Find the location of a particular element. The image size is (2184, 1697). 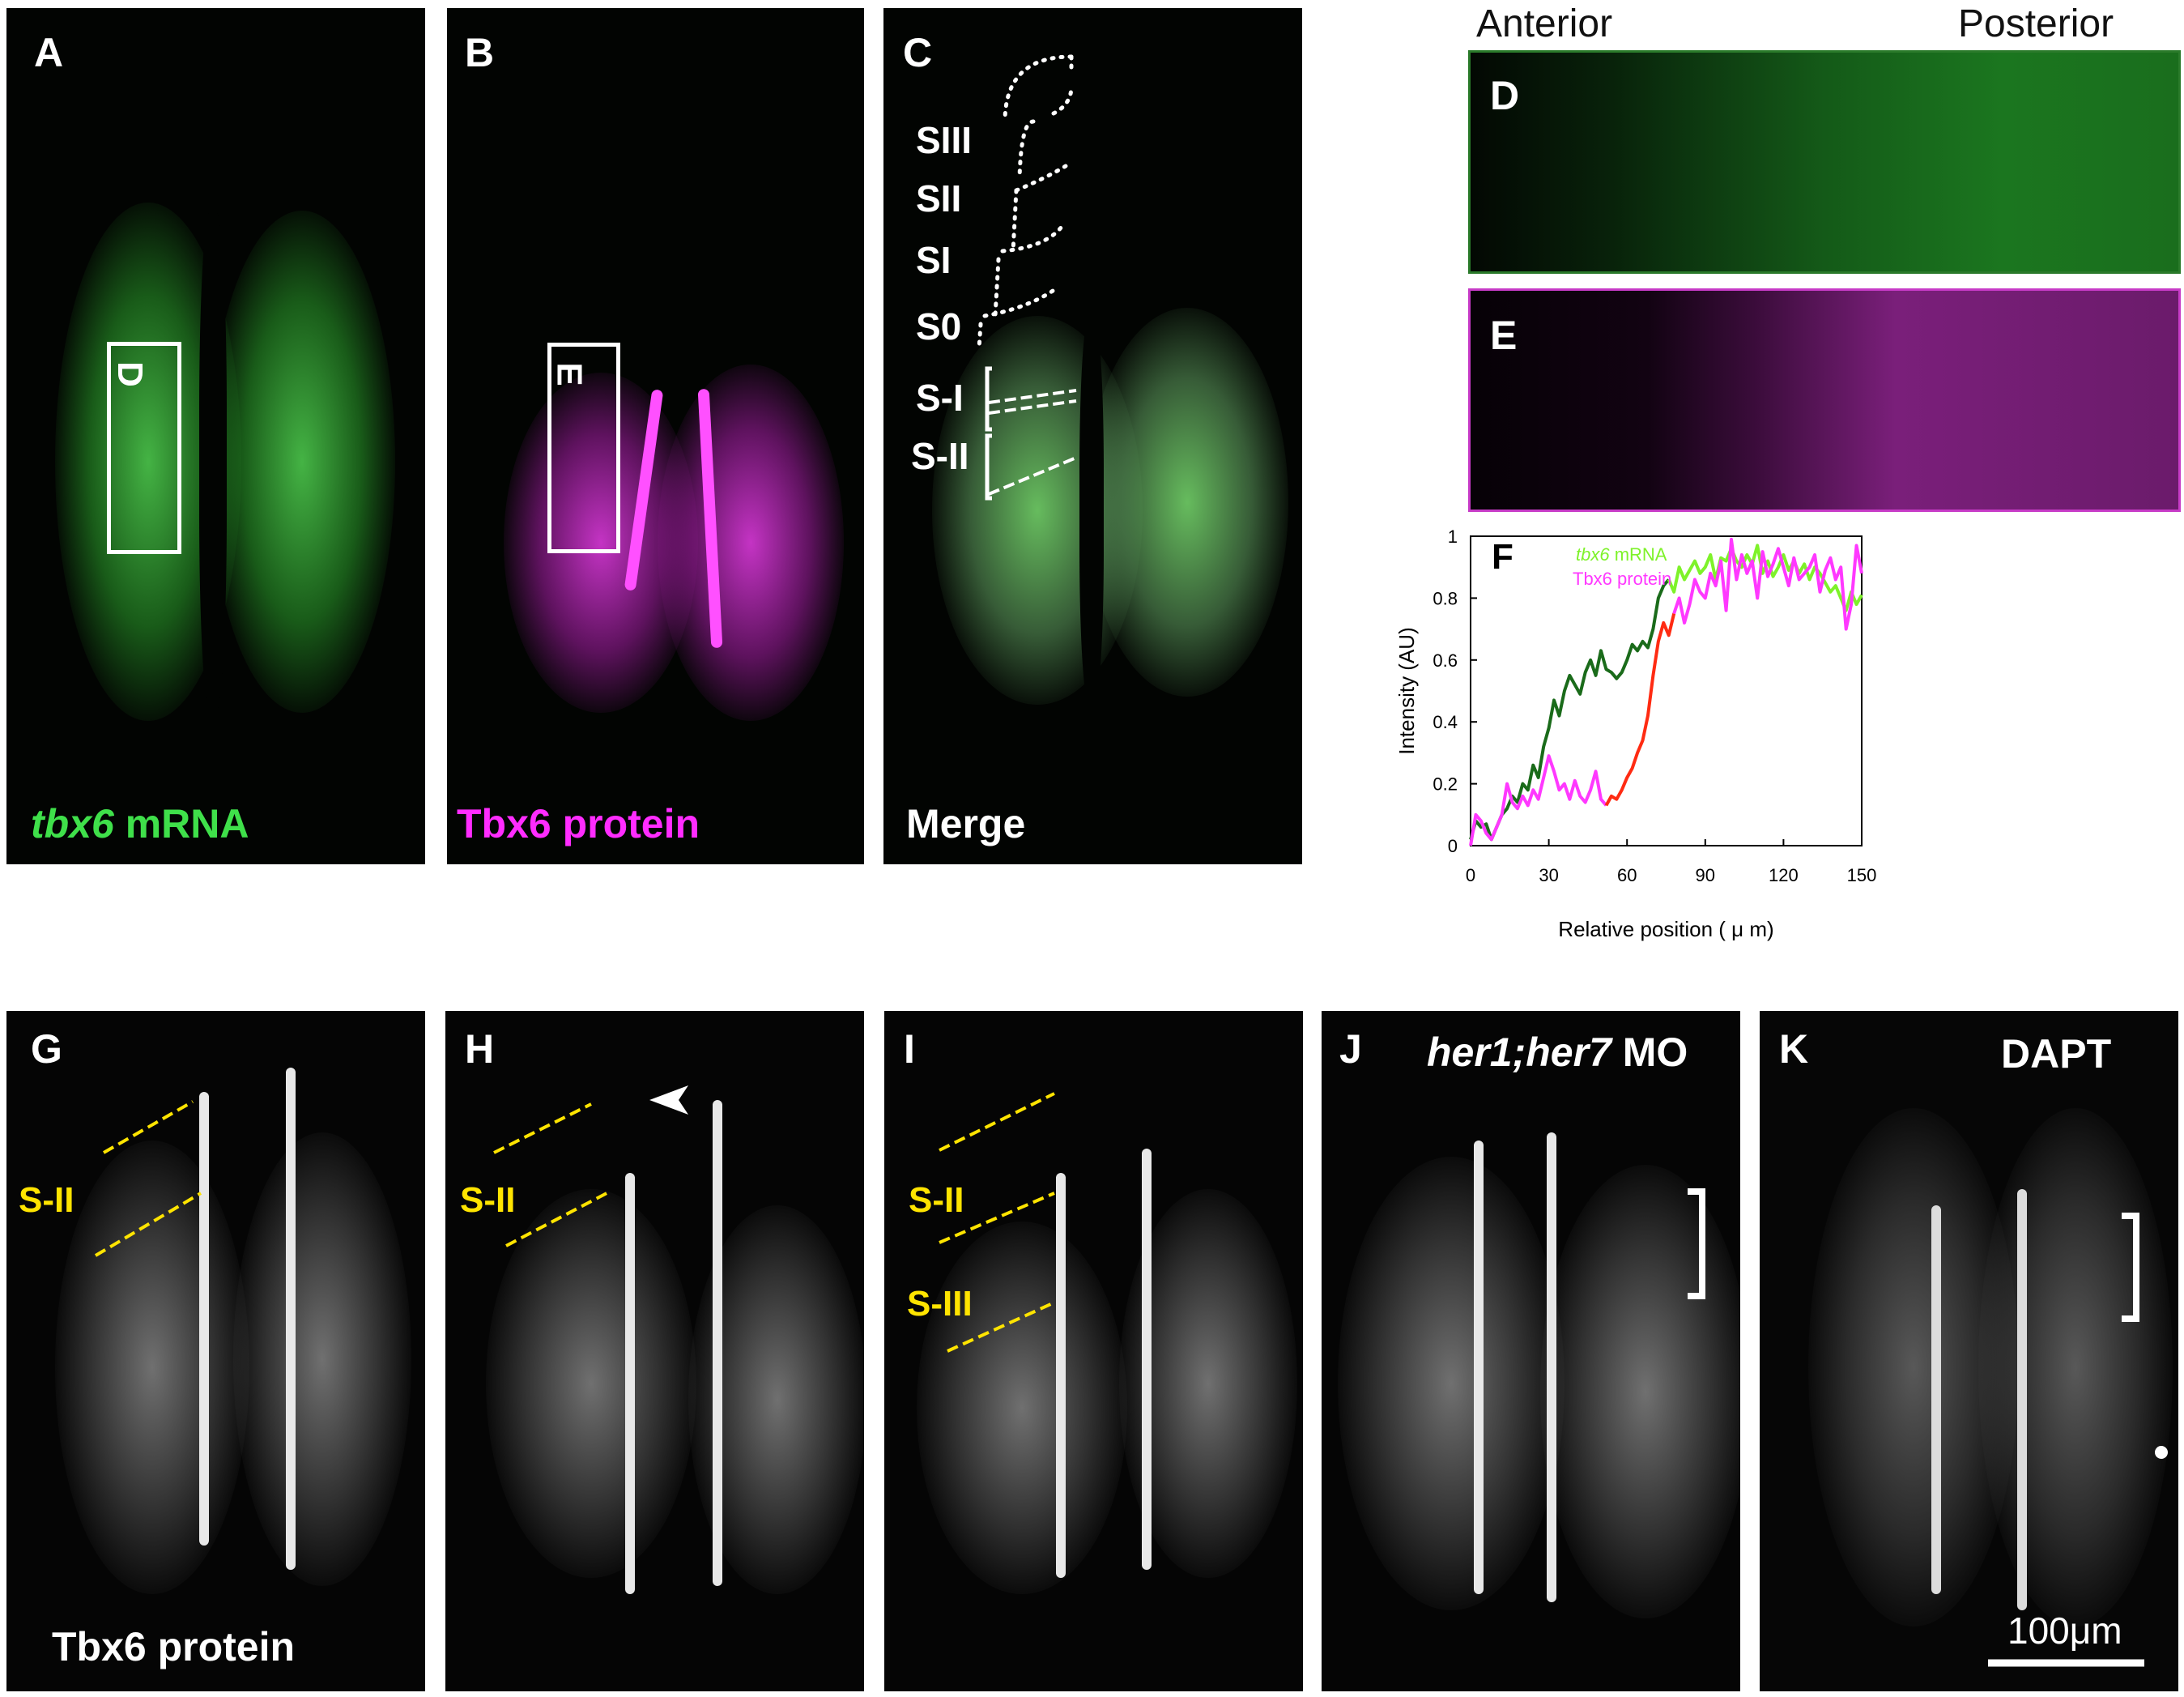

panel-c-caption: Merge is located at coordinates (966, 823).